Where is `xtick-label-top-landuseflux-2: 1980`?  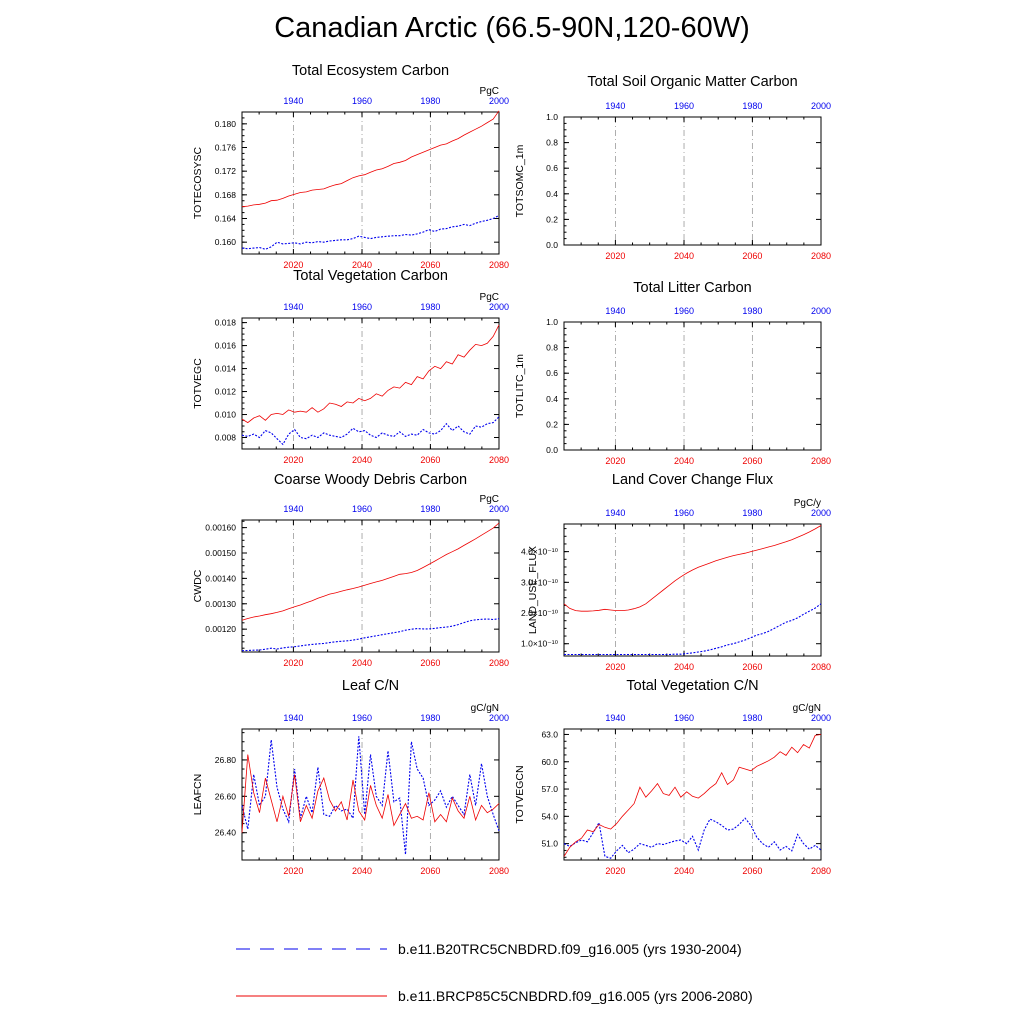 xtick-label-top-landuseflux-2: 1980 is located at coordinates (752, 513).